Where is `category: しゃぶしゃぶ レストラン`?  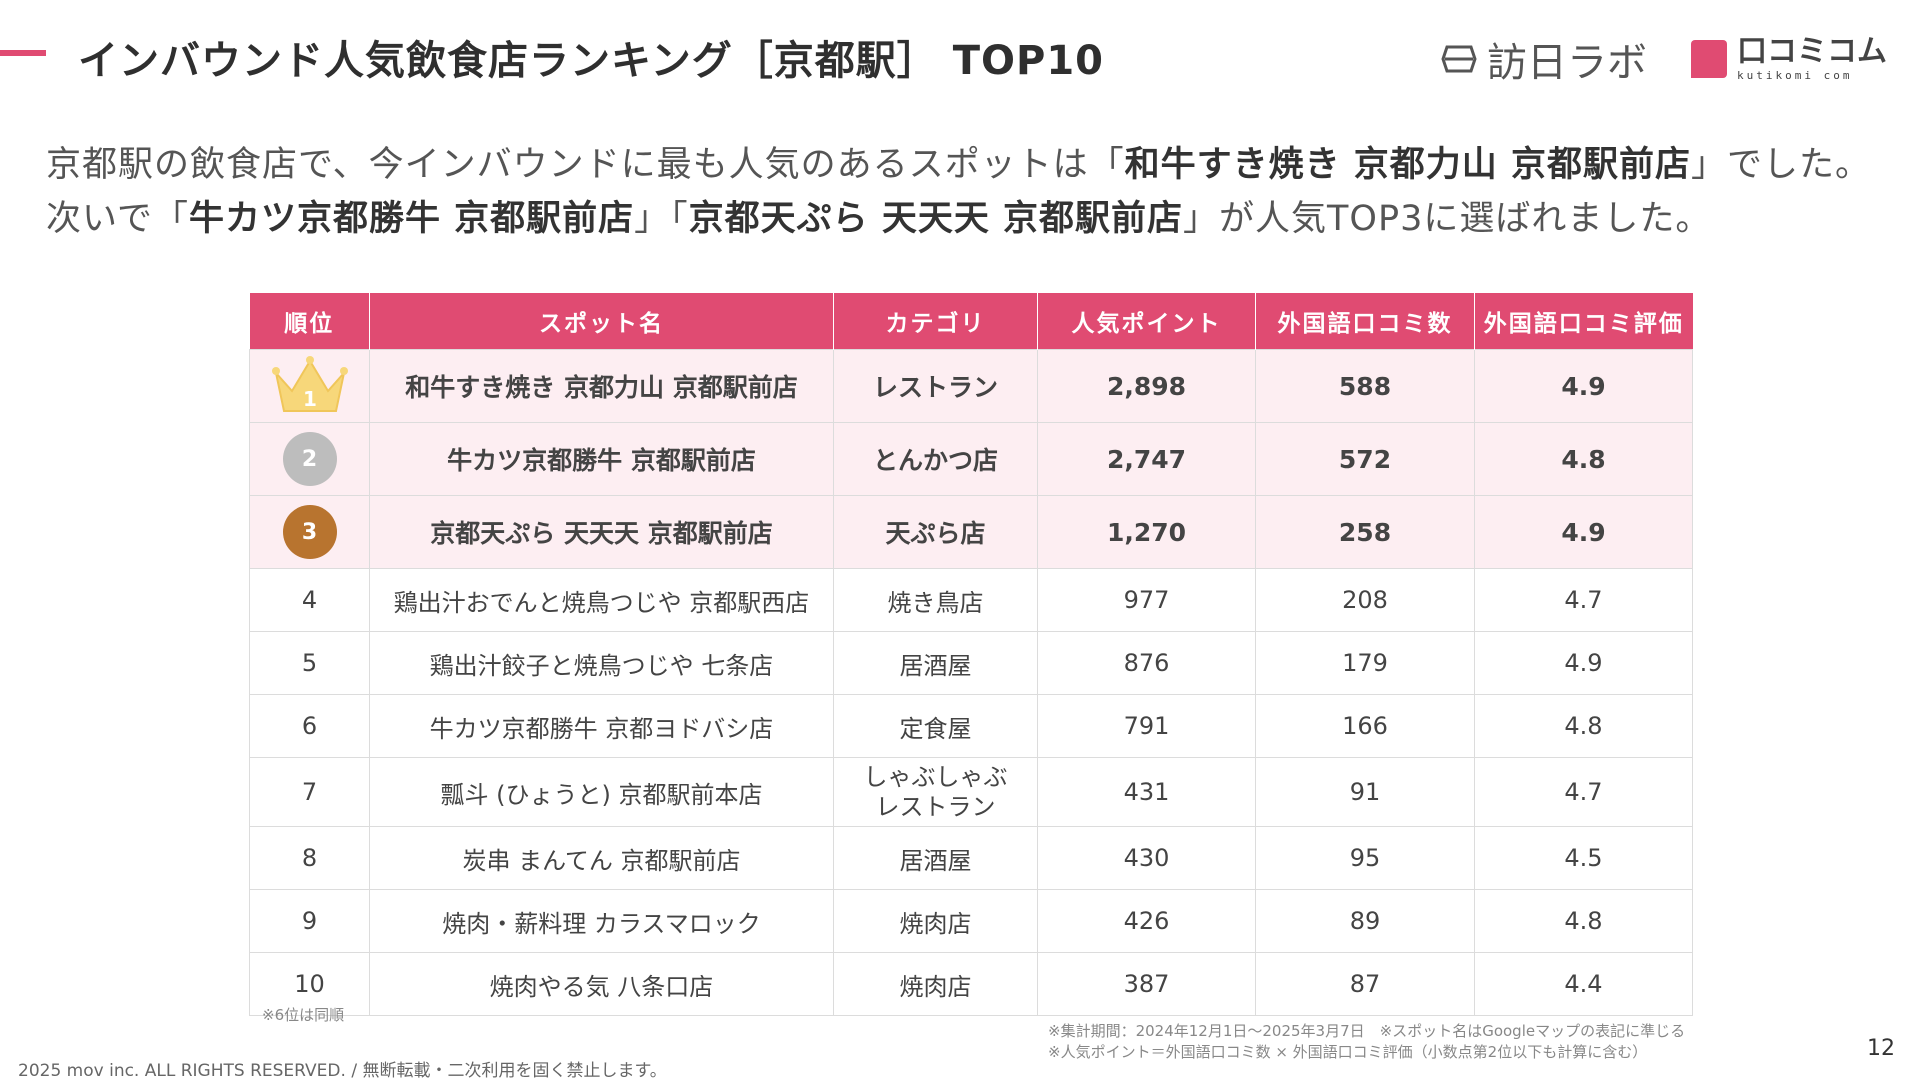
category: しゃぶしゃぶ レストラン is located at coordinates (935, 792).